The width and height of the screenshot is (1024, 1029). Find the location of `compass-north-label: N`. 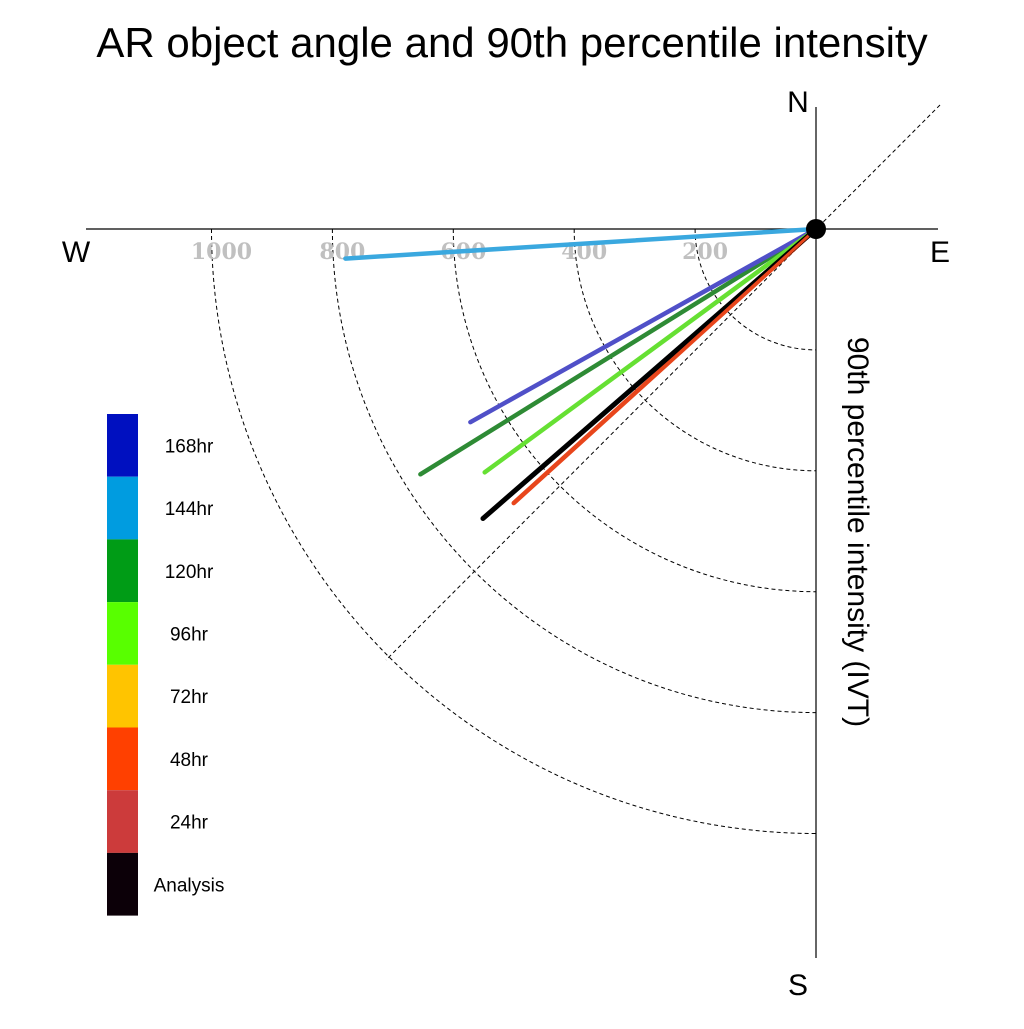

compass-north-label: N is located at coordinates (798, 102).